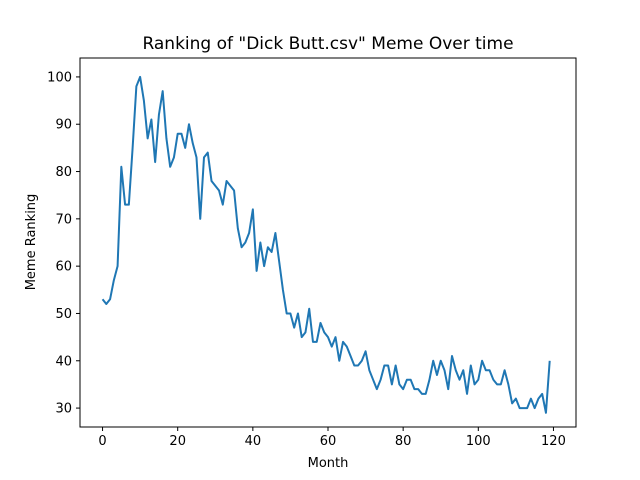  What do you see at coordinates (63, 267) in the screenshot?
I see `y-tick-label: 60` at bounding box center [63, 267].